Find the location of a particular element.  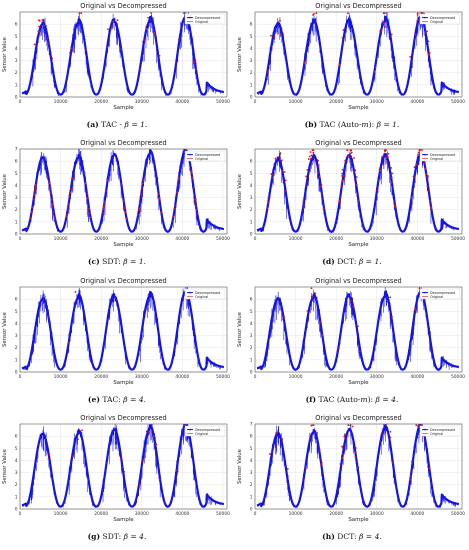

x-tick-label: 50000 is located at coordinates (223, 377).